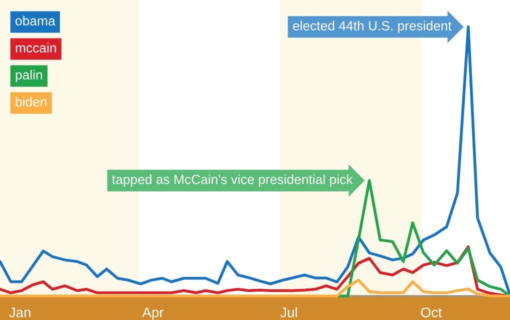 This screenshot has height=320, width=510. What do you see at coordinates (19, 313) in the screenshot?
I see `x-tick-label: Jan` at bounding box center [19, 313].